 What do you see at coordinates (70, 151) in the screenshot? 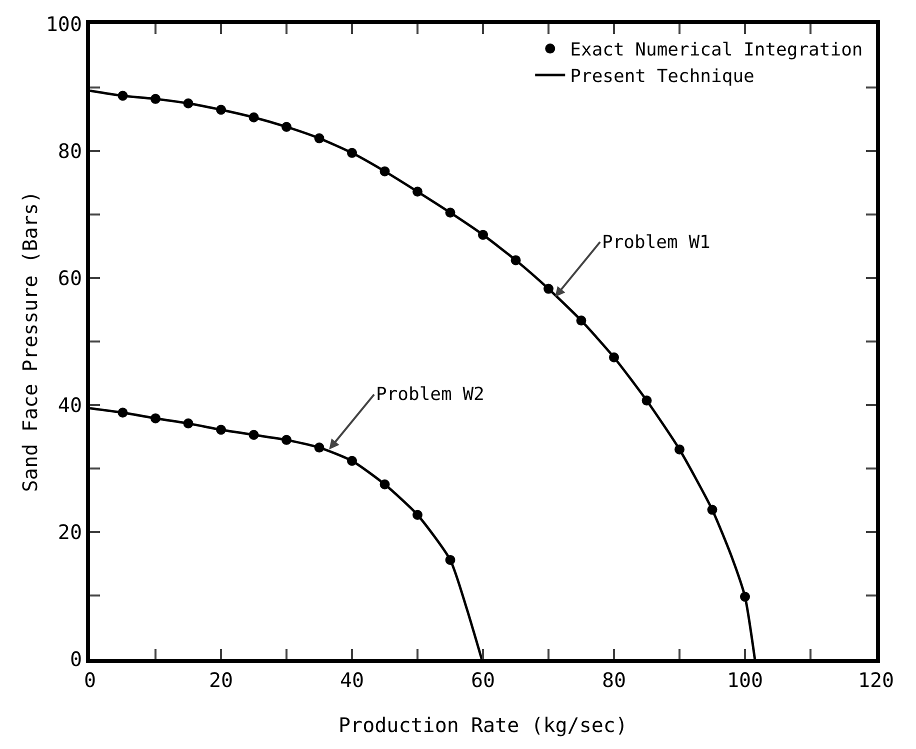
I see `y-tick-label: 80` at bounding box center [70, 151].